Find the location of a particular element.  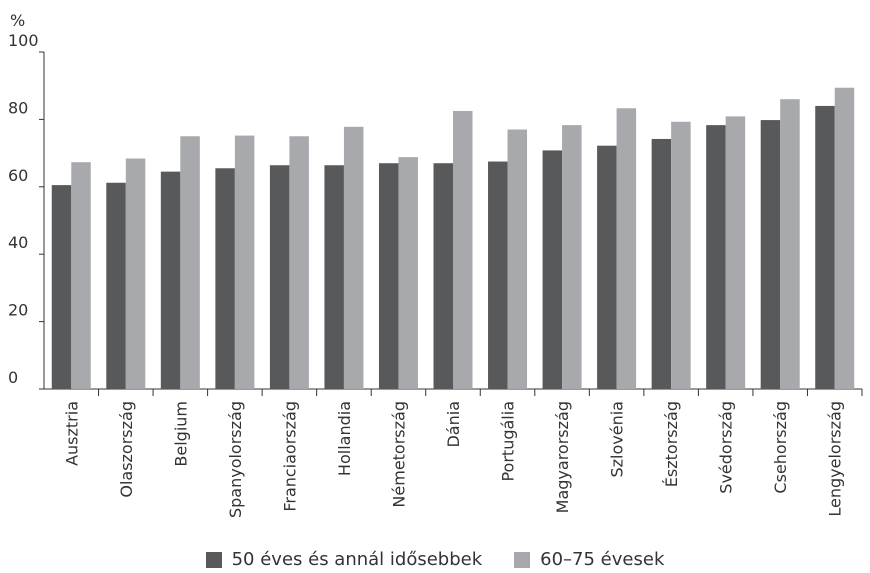

x-category-label: Szlovénia is located at coordinates (617, 439).